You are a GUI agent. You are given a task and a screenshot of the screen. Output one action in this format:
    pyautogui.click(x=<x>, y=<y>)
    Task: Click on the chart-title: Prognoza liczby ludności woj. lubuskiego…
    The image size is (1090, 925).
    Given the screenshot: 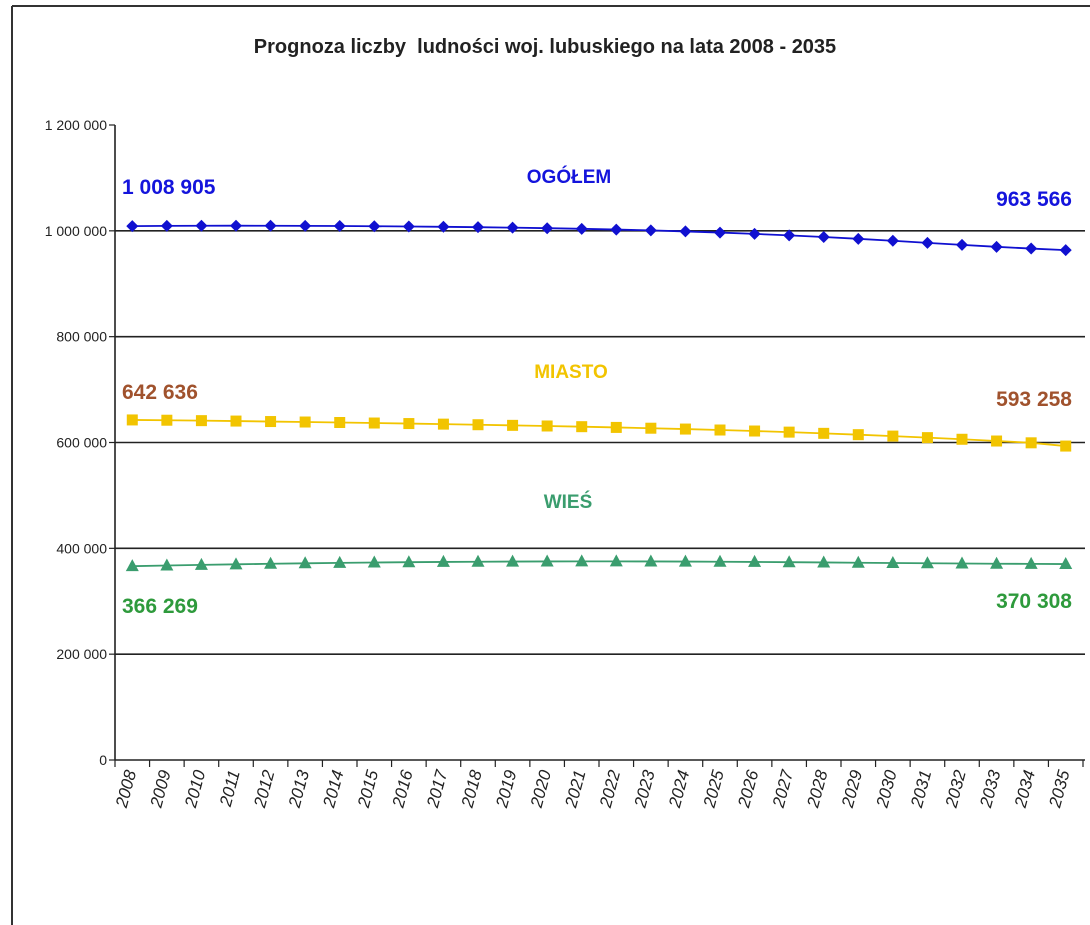 What is the action you would take?
    pyautogui.click(x=545, y=47)
    